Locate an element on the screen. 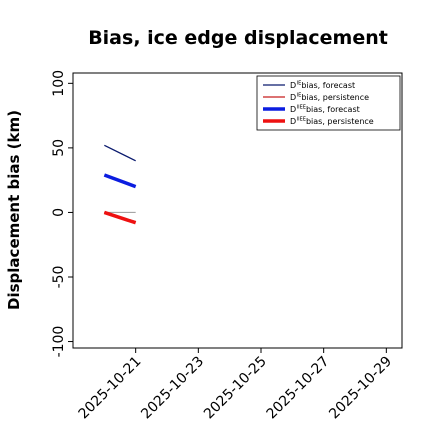 This screenshot has width=440, height=440. x-tick-label: 2025-10-21 is located at coordinates (110, 388).